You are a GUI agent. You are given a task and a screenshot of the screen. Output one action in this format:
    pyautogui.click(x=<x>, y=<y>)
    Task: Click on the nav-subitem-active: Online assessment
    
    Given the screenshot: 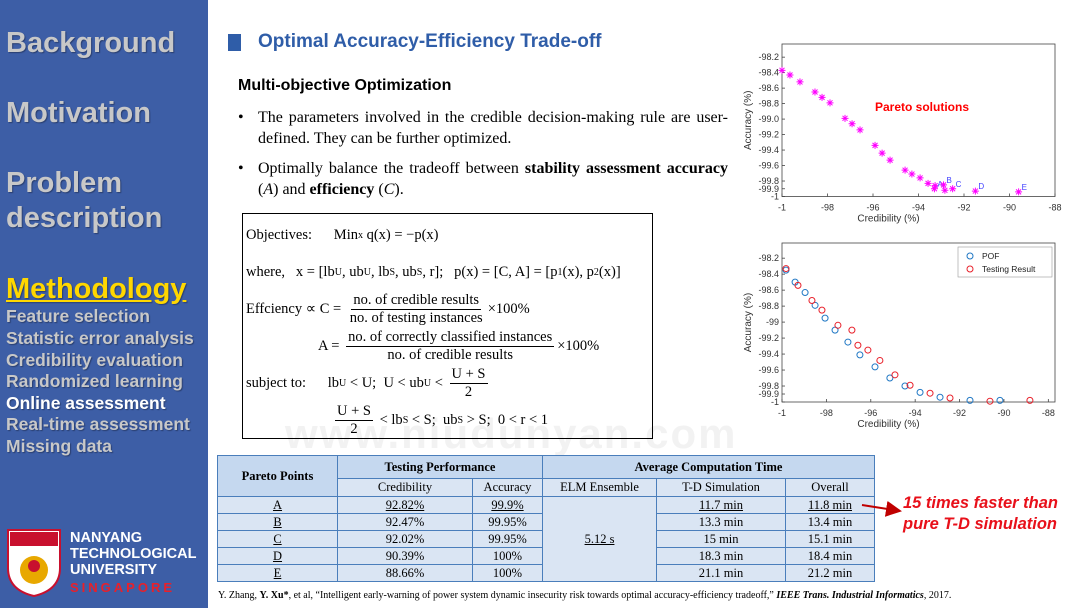 What is the action you would take?
    pyautogui.click(x=86, y=403)
    